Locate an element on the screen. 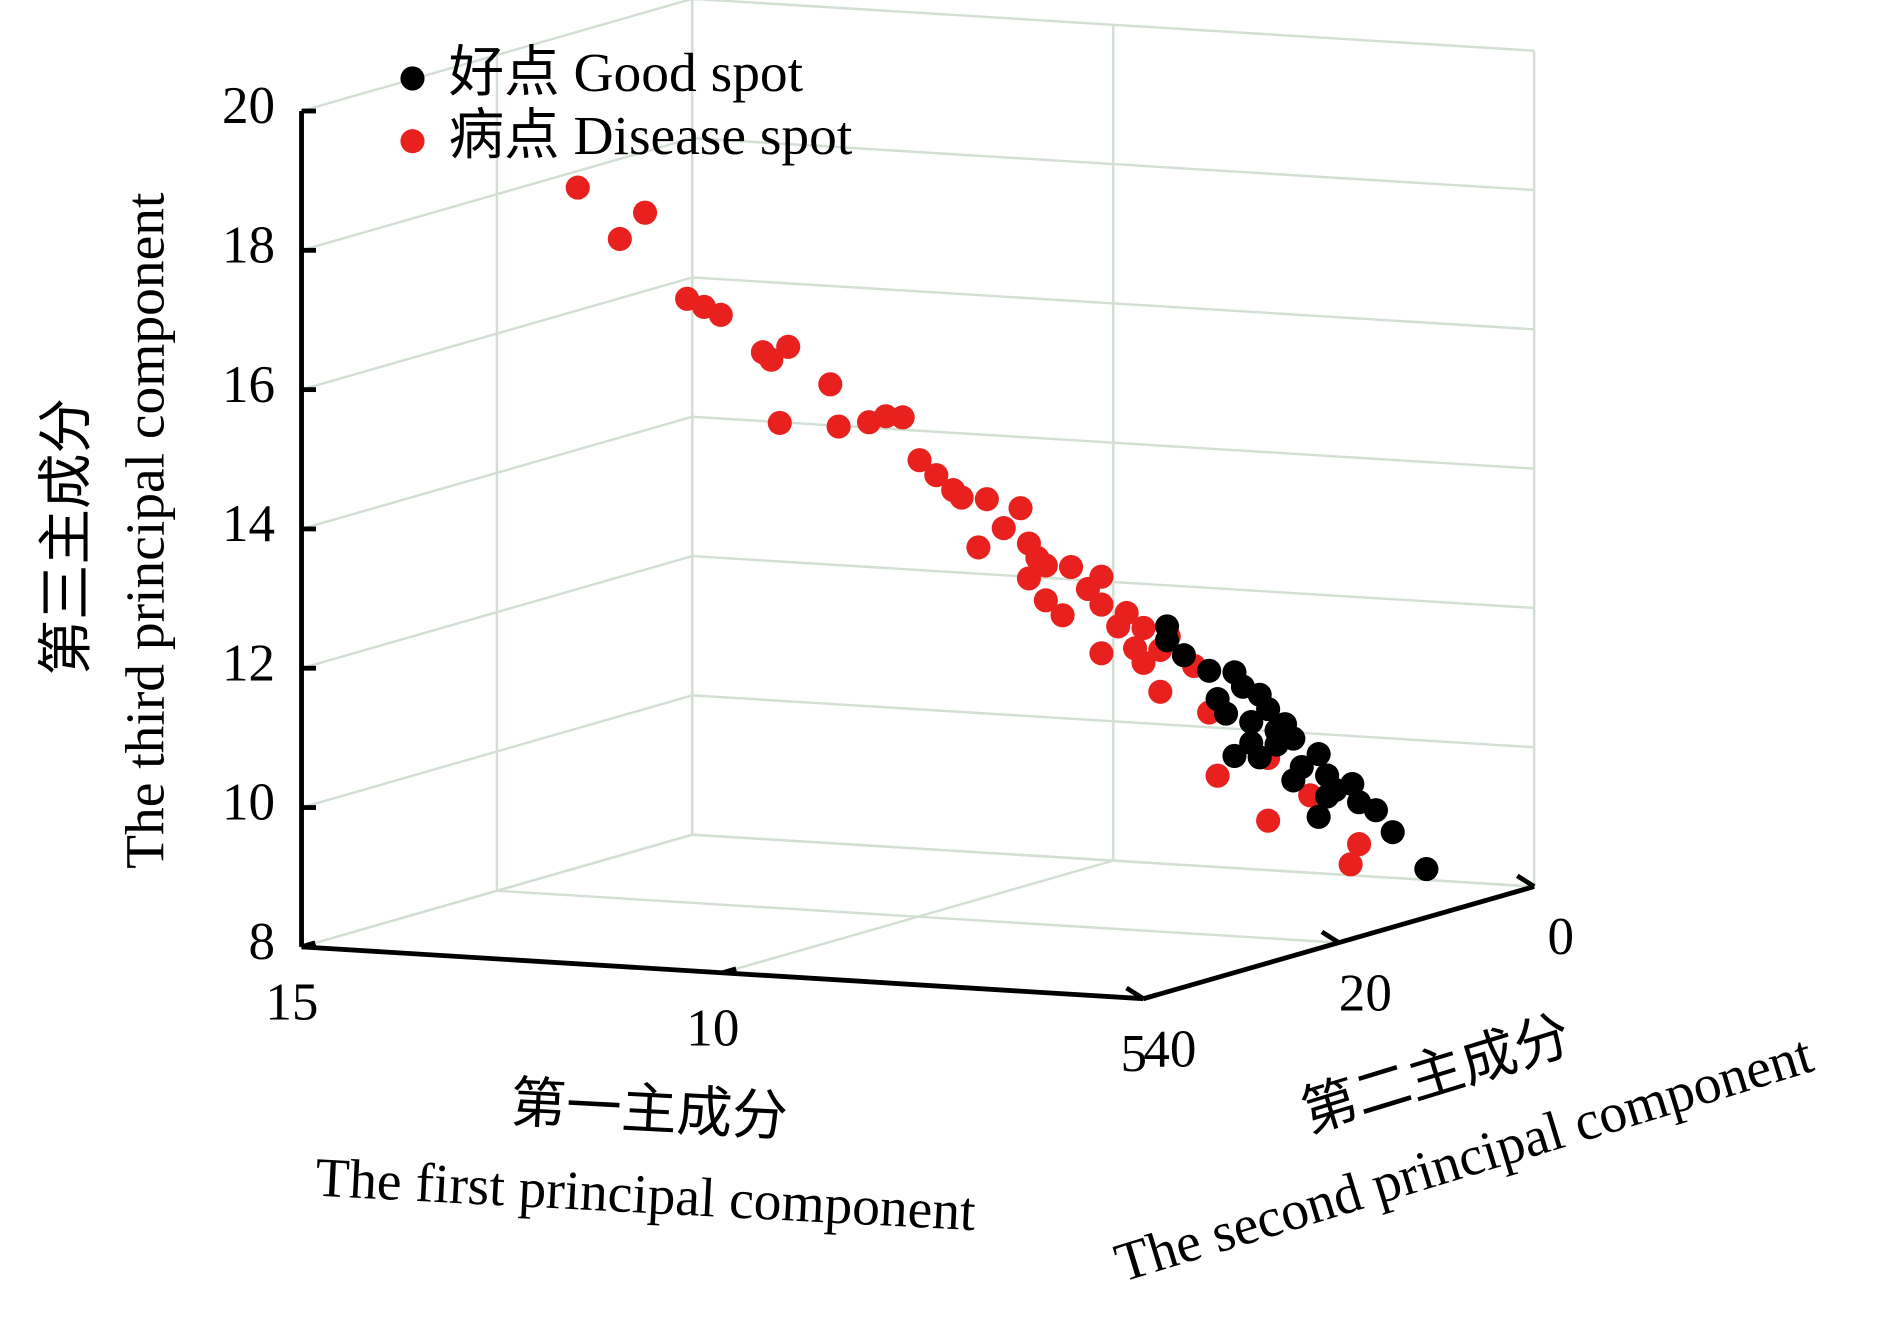 The height and width of the screenshot is (1322, 1890). x-tick-label: 10 is located at coordinates (712, 1028).